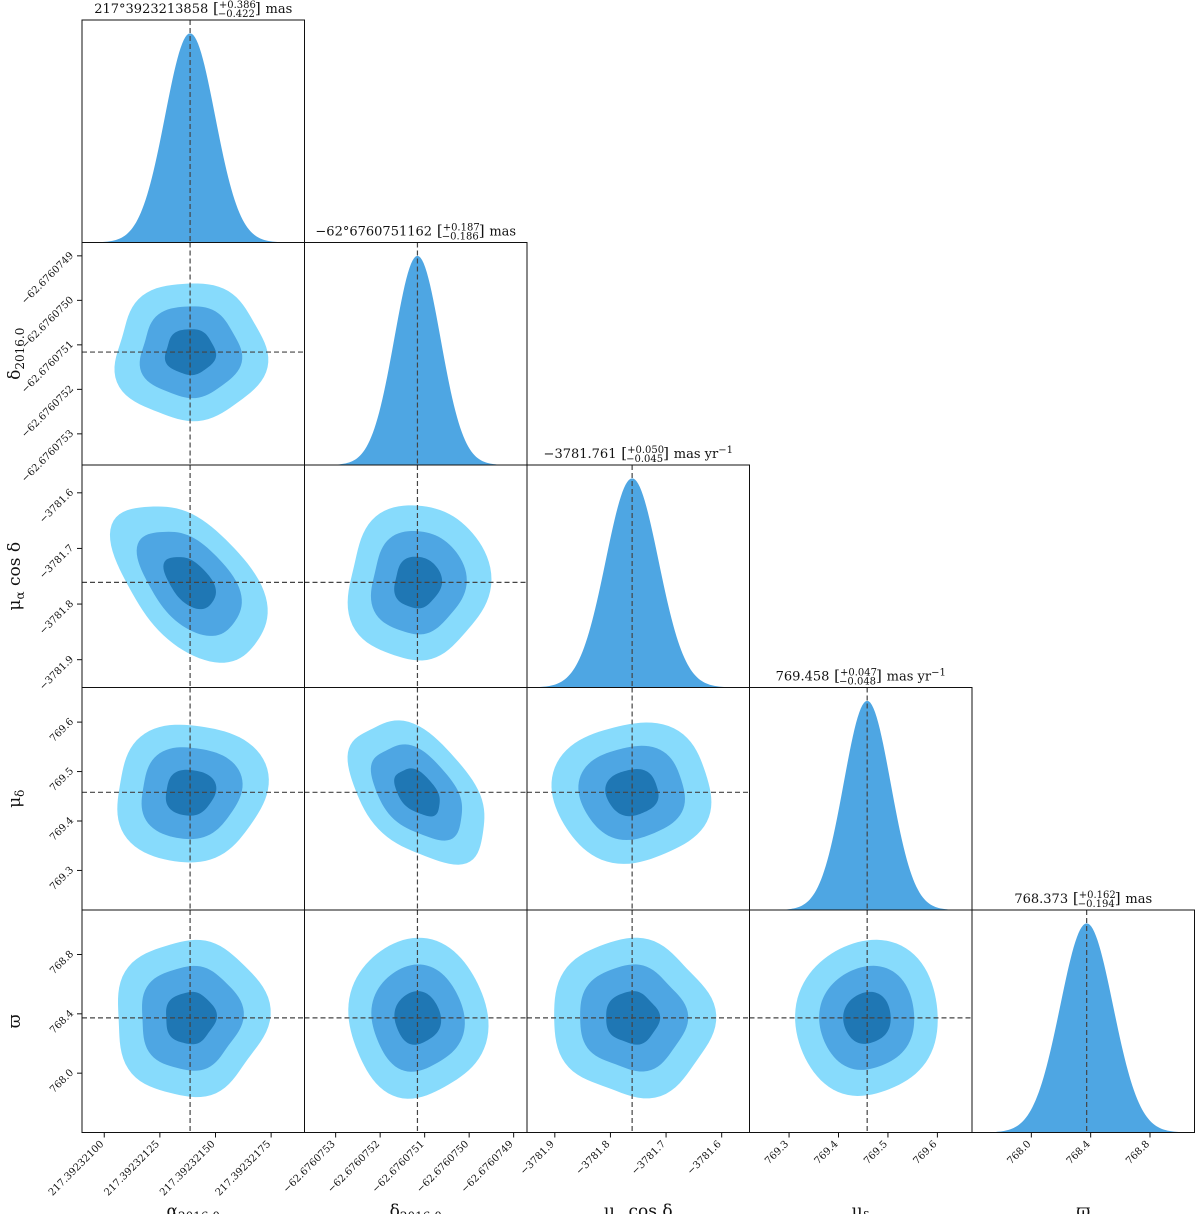 This screenshot has width=1200, height=1214. What do you see at coordinates (57, 562) in the screenshot?
I see `y-tick-label-2-2: −3781.7` at bounding box center [57, 562].